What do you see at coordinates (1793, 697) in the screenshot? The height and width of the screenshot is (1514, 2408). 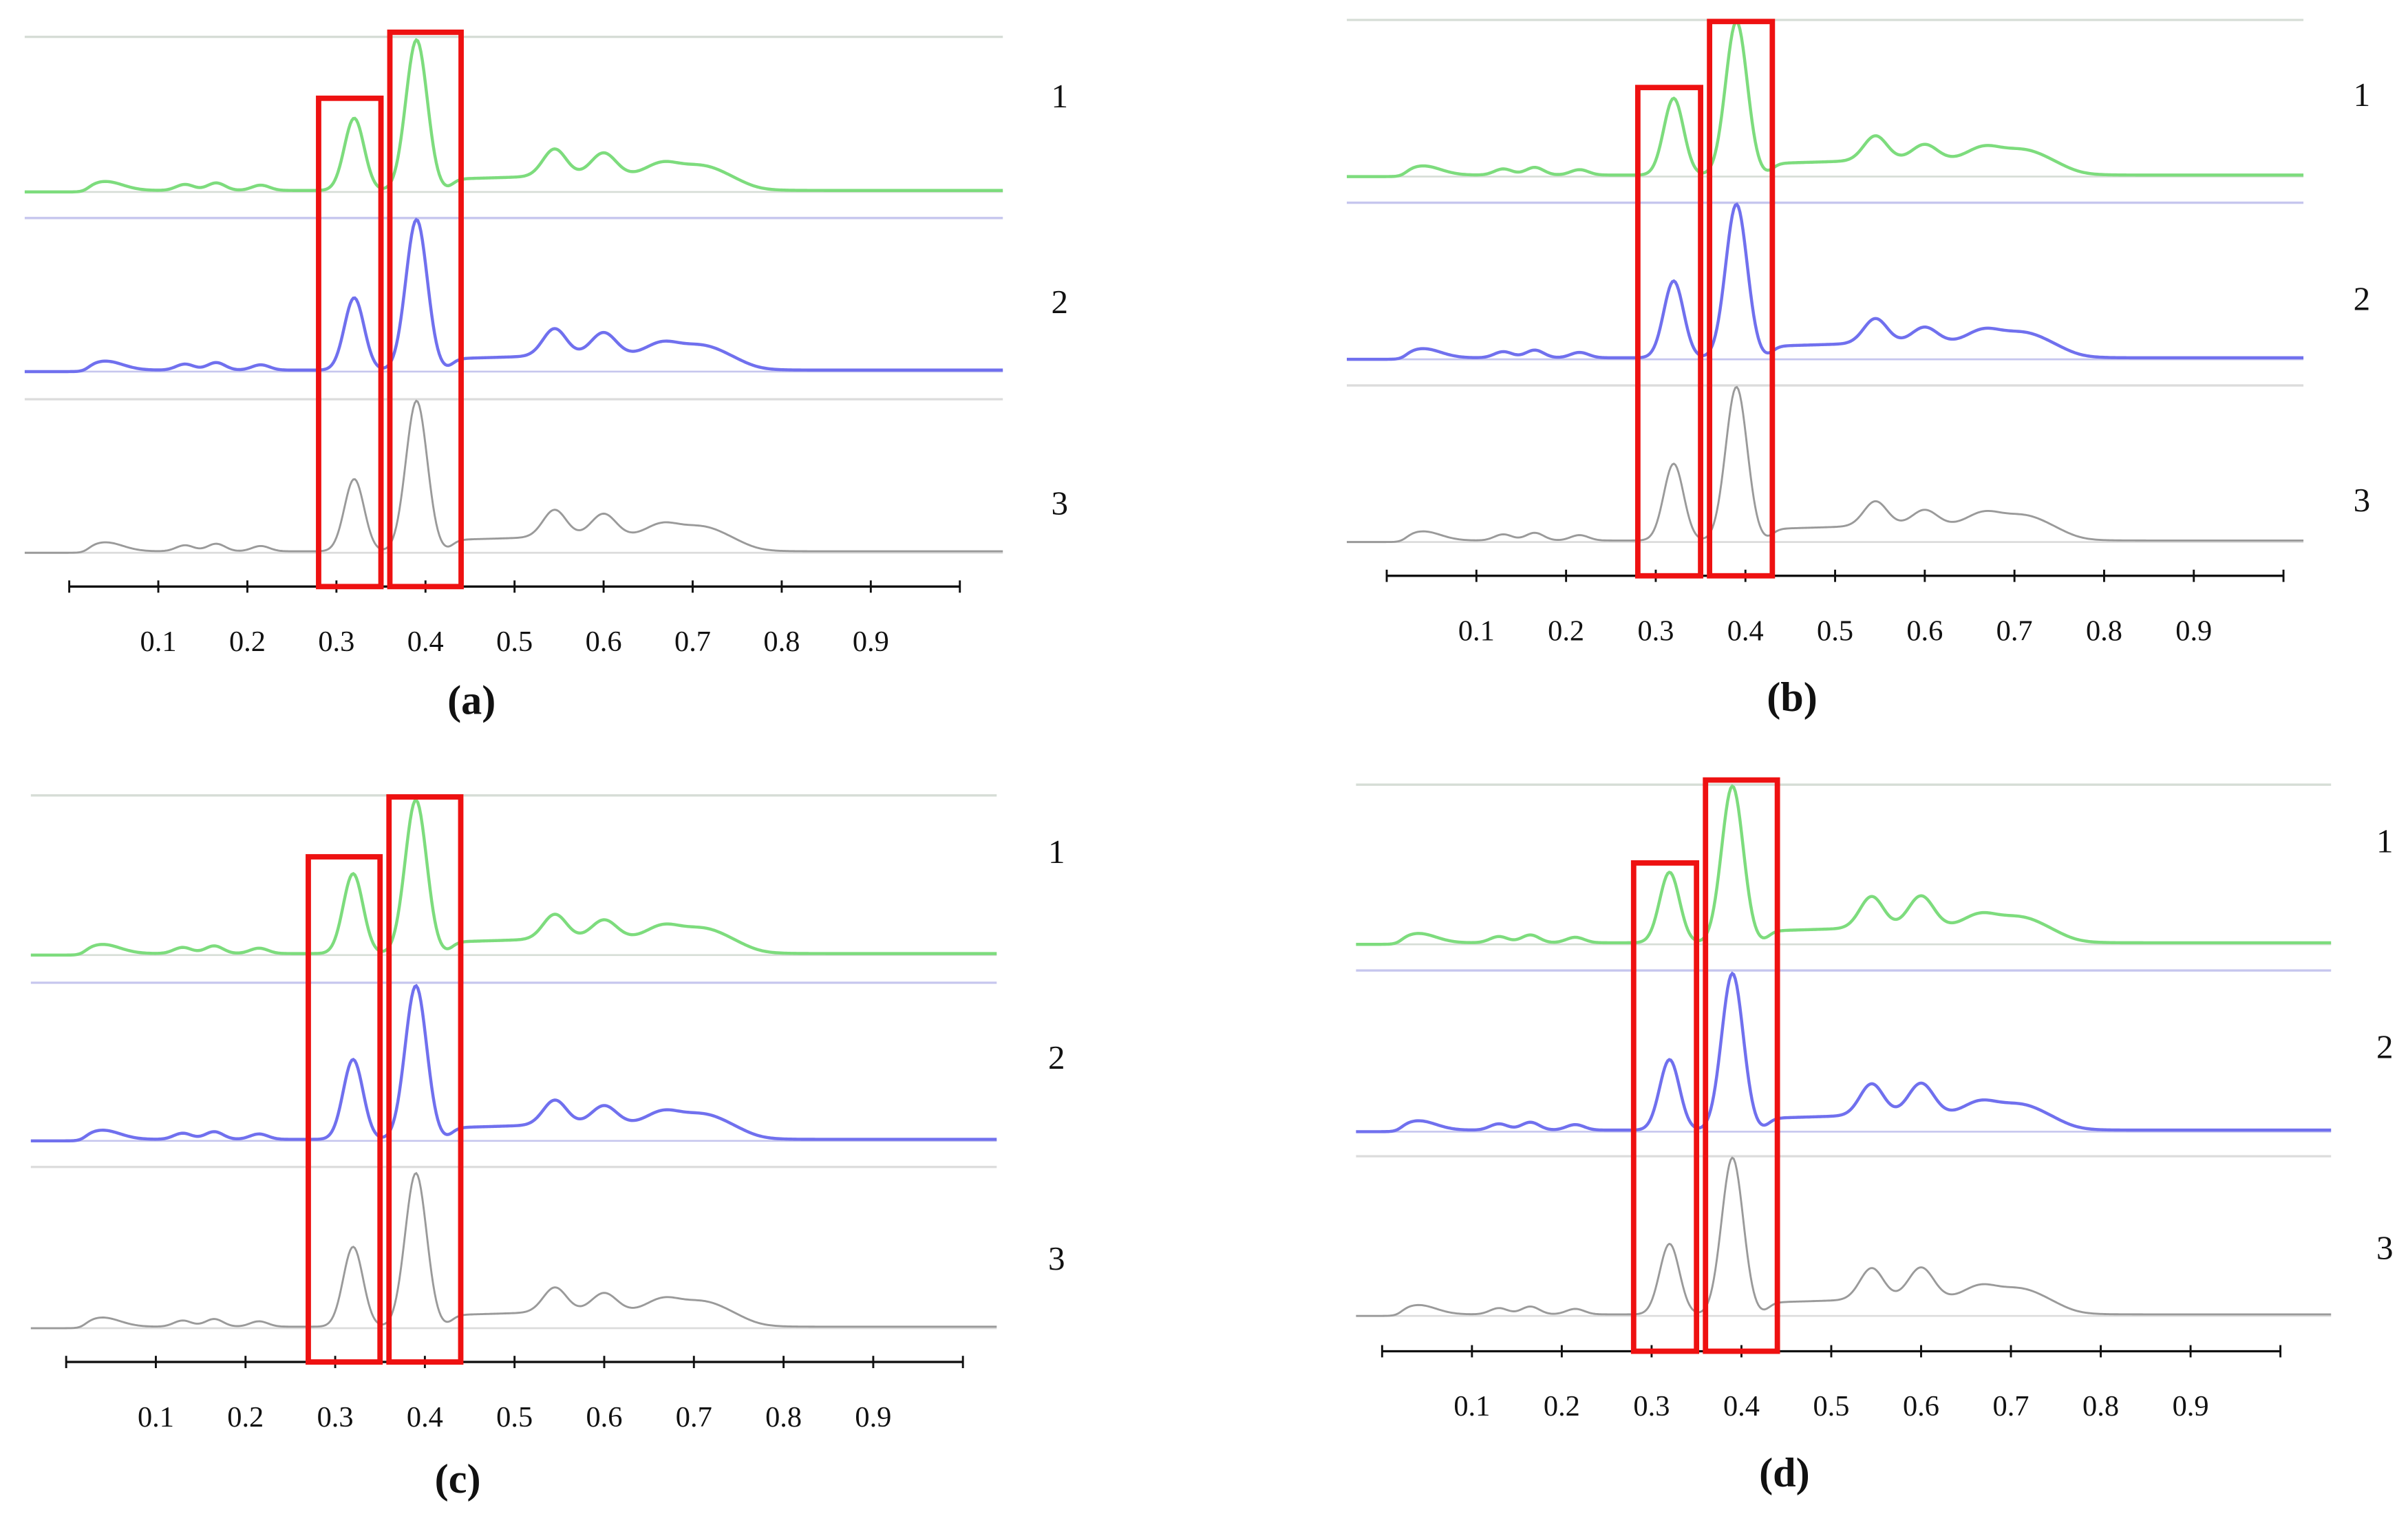 I see `panel-label: (b)` at bounding box center [1793, 697].